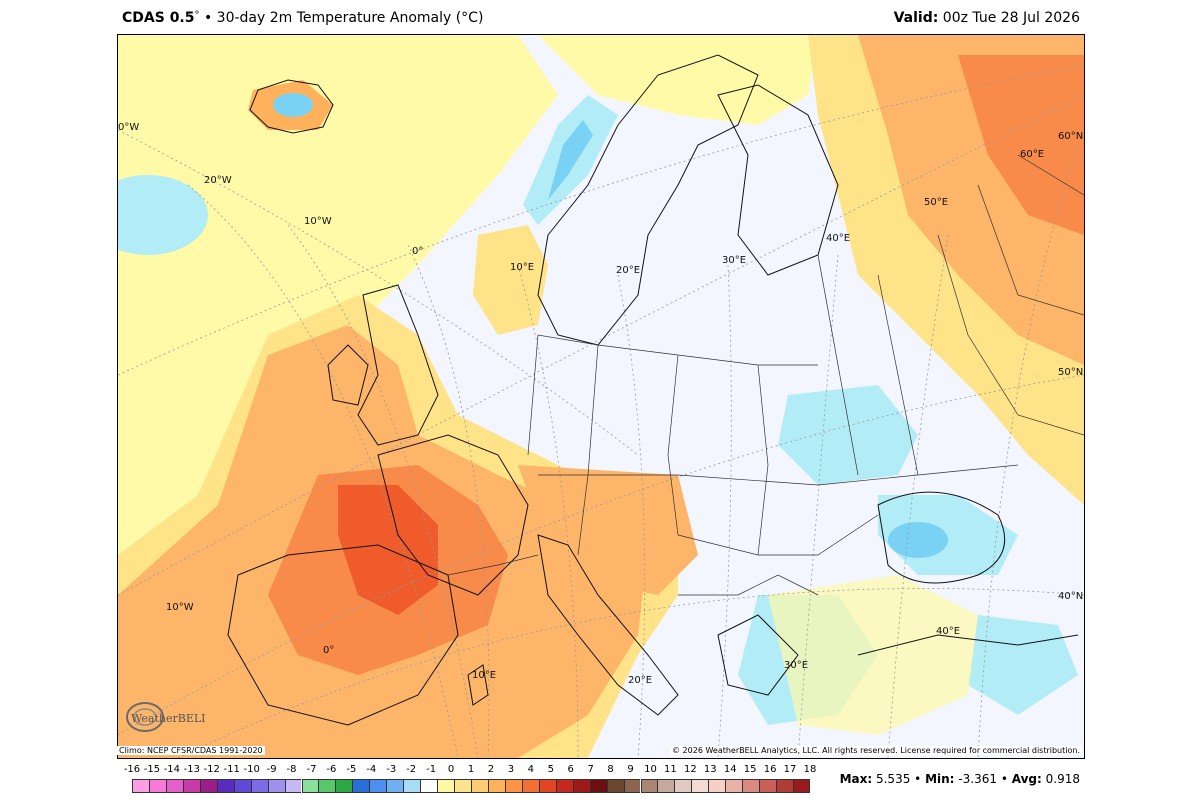  What do you see at coordinates (451, 769) in the screenshot?
I see `legend-tick: 0` at bounding box center [451, 769].